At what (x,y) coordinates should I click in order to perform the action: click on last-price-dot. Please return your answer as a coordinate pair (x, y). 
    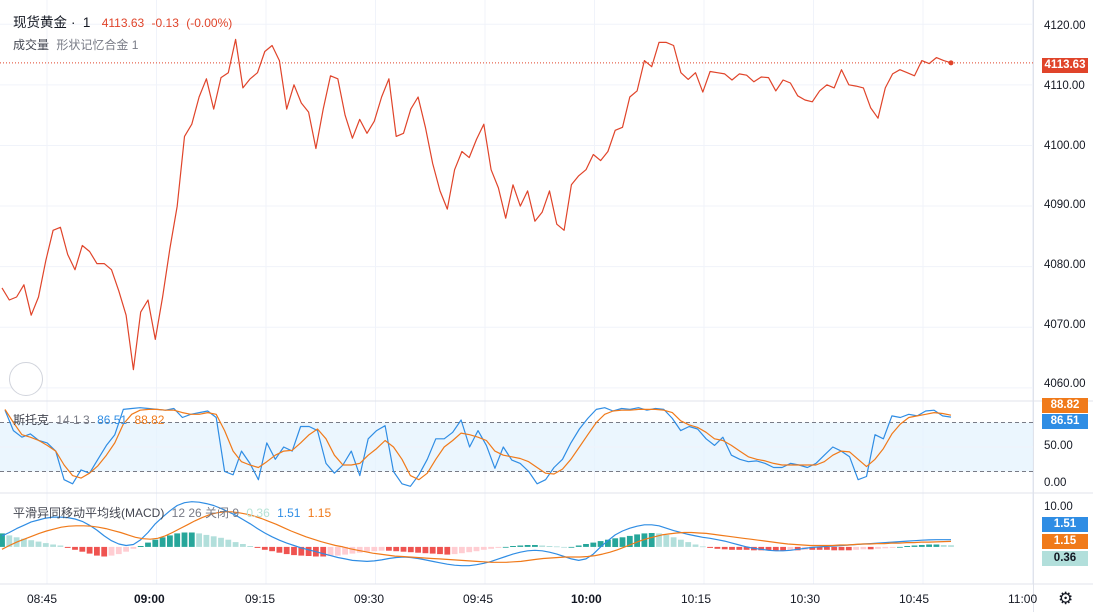
    Looking at the image, I should click on (951, 63).